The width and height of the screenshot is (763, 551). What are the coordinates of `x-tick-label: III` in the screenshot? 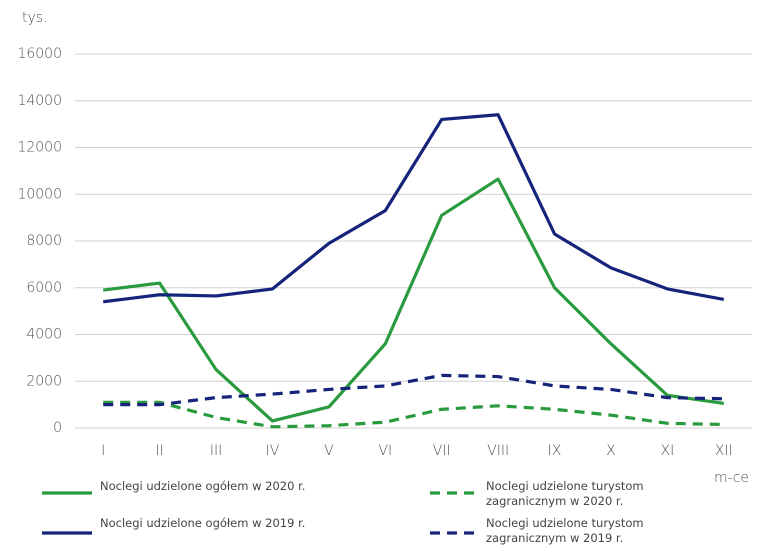 It's located at (216, 451).